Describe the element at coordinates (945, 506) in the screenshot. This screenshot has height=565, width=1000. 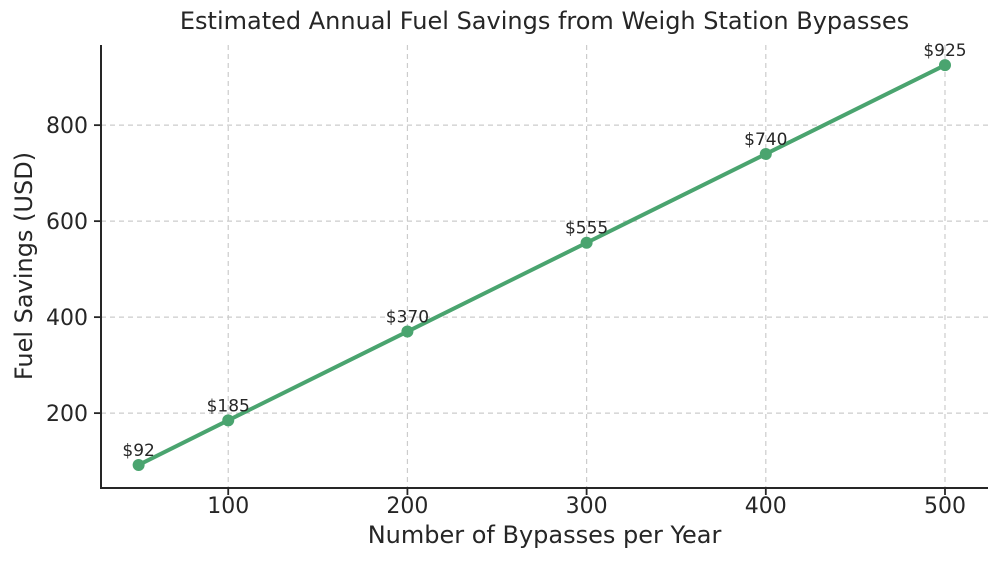
I see `x-tick-label: 500` at that location.